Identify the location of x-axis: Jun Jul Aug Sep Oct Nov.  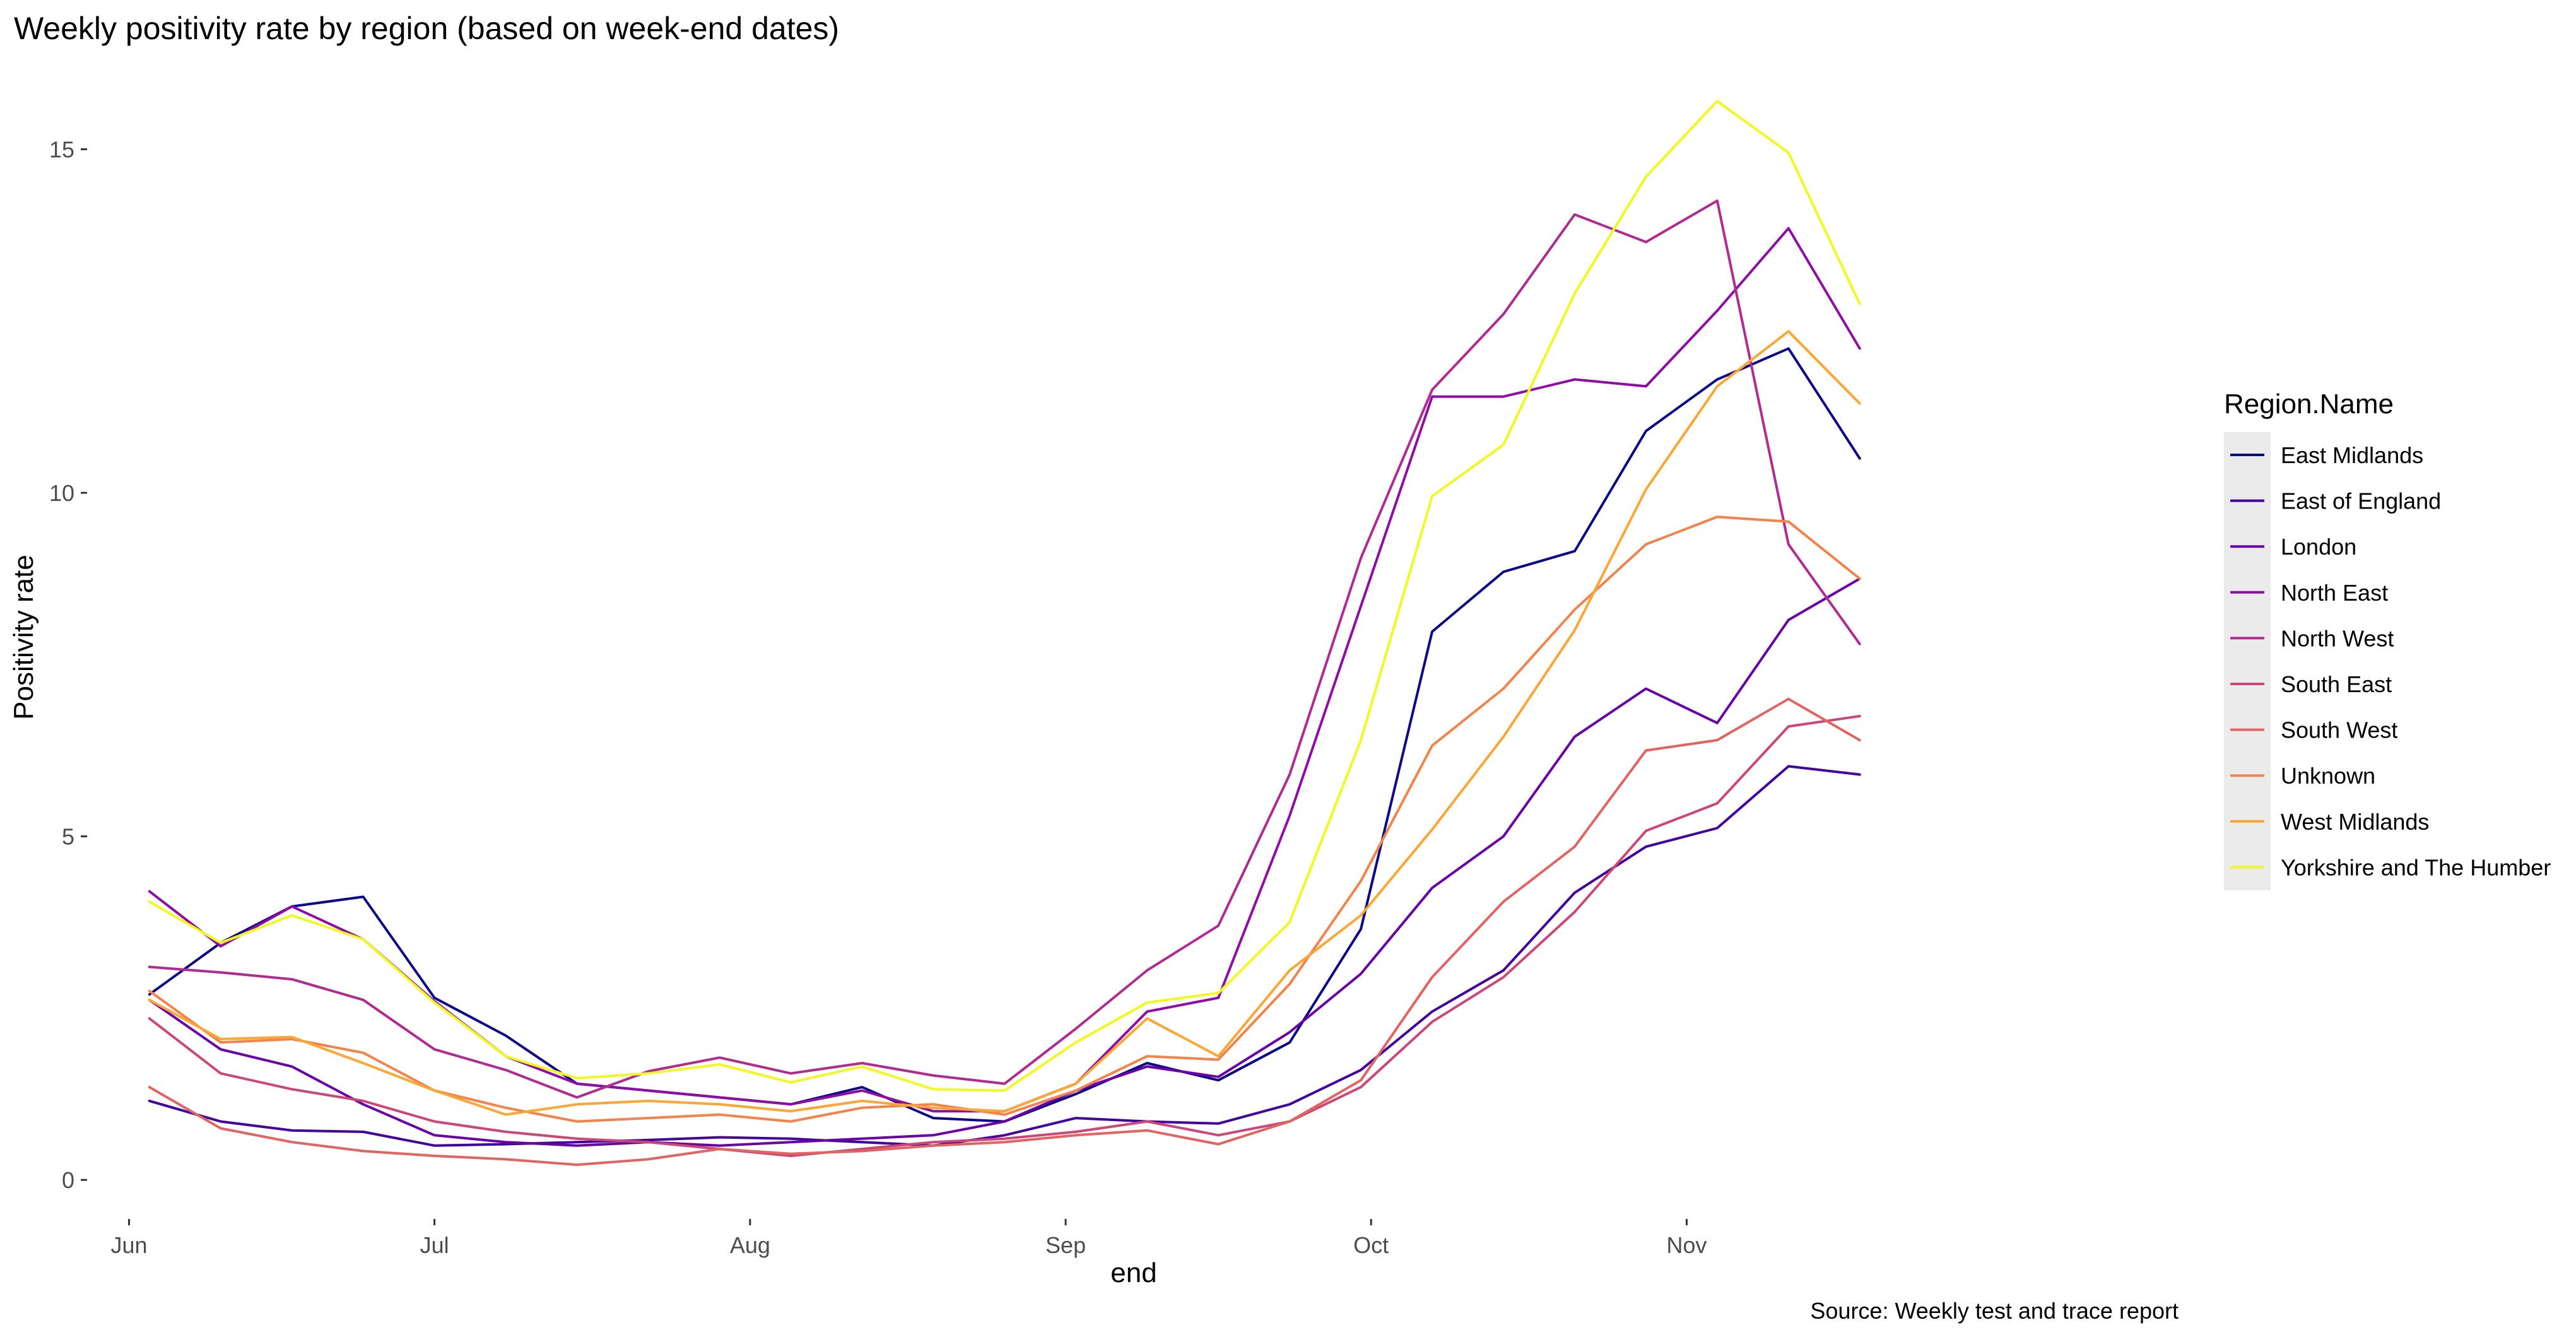
(909, 1238).